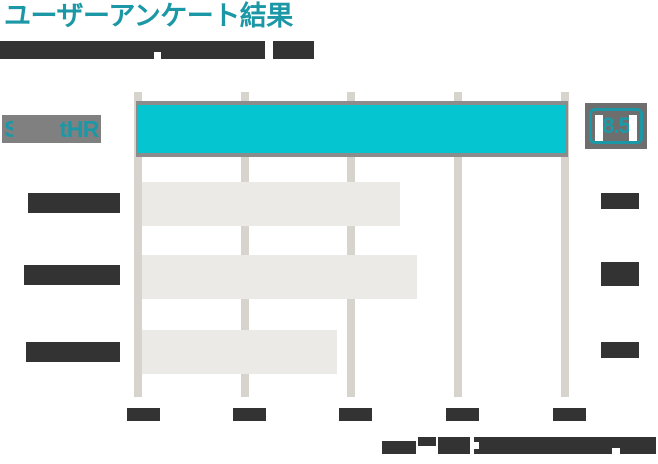 The width and height of the screenshot is (658, 464). I want to click on subtitle-notch, so click(157, 55).